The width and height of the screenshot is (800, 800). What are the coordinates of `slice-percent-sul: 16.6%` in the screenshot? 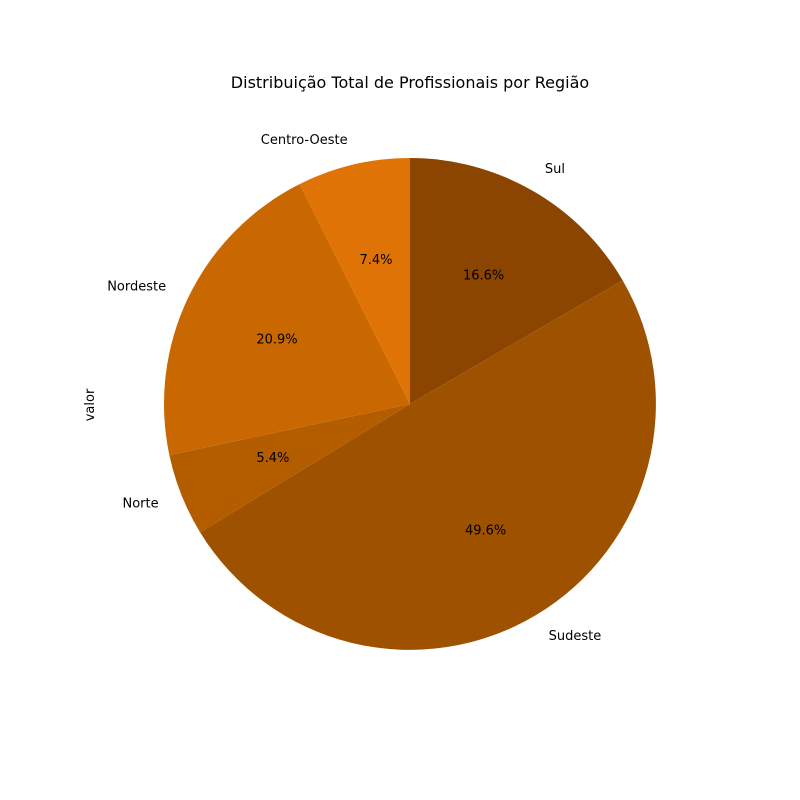 It's located at (483, 276).